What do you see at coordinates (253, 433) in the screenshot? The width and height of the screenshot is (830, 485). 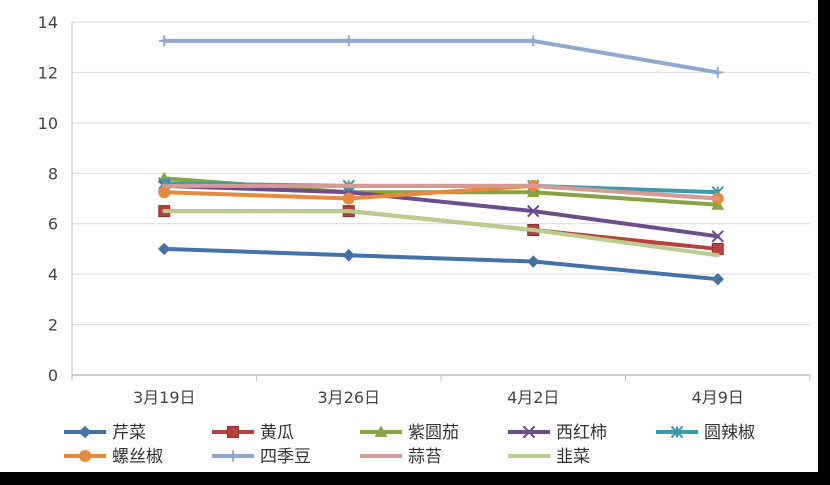 I see `legend-item: 黄瓜` at bounding box center [253, 433].